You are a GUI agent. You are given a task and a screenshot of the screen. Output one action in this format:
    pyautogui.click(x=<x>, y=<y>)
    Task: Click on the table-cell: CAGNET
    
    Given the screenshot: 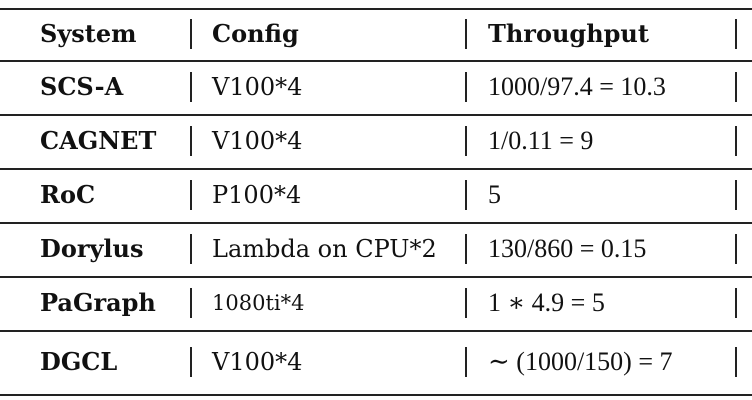 What is the action you would take?
    pyautogui.click(x=98, y=140)
    